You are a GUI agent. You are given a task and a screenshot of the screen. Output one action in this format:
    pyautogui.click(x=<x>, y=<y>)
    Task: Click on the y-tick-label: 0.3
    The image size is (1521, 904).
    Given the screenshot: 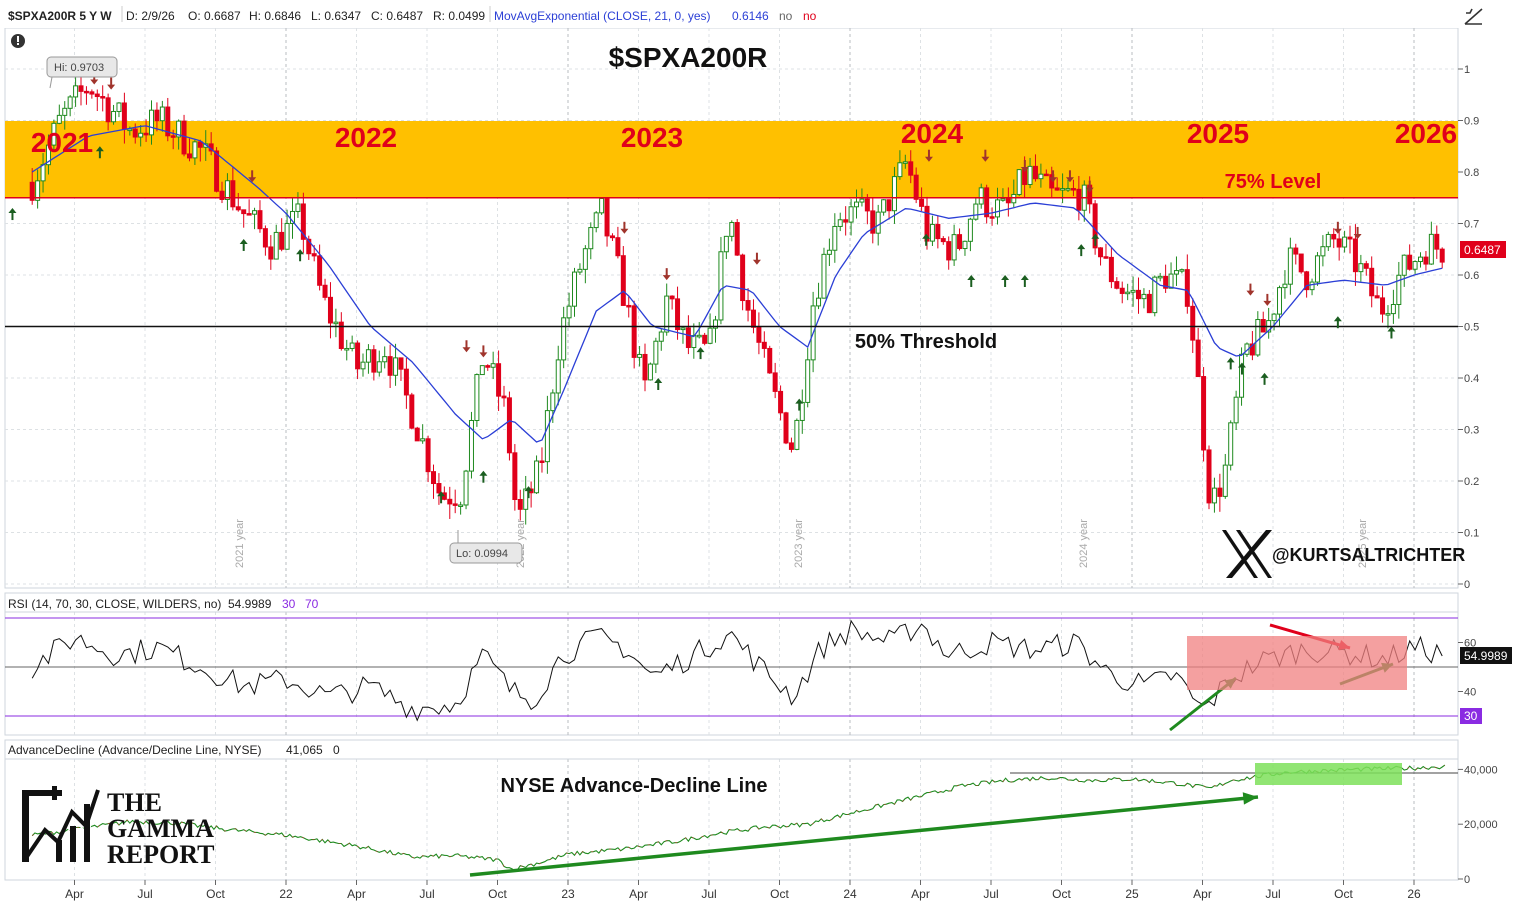 What is the action you would take?
    pyautogui.click(x=1471, y=431)
    